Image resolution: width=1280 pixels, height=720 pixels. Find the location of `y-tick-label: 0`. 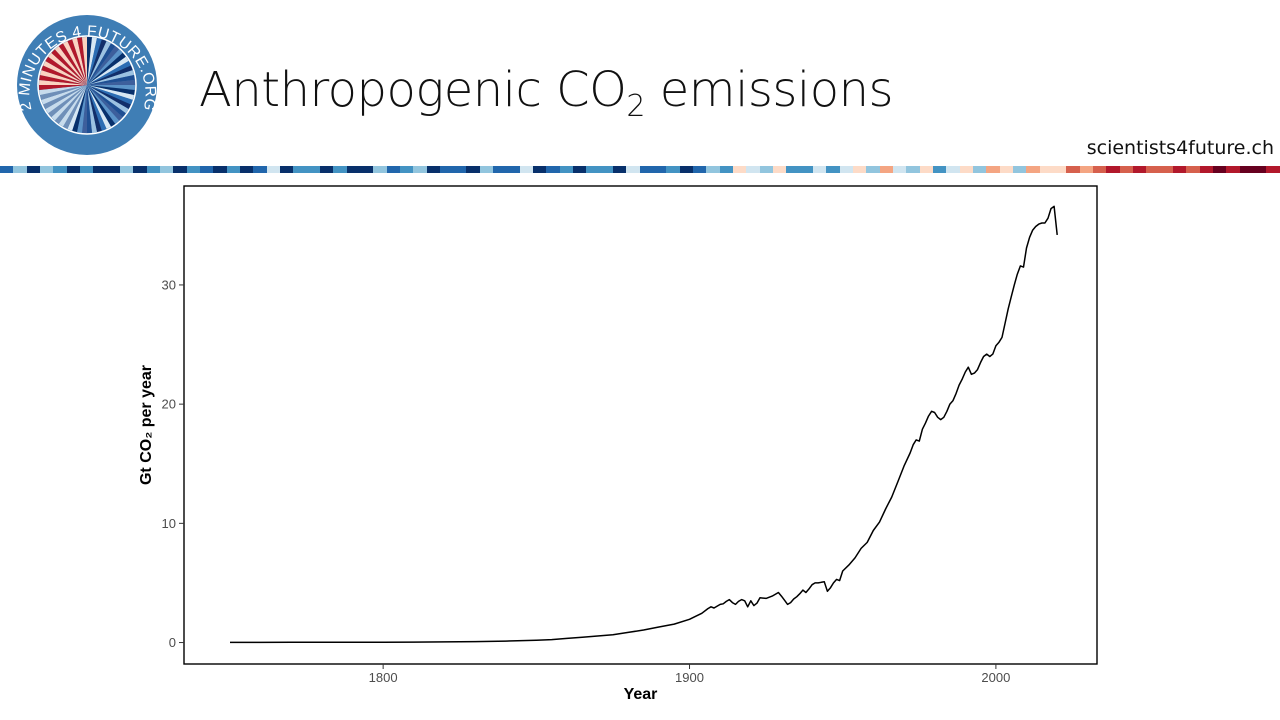

y-tick-label: 0 is located at coordinates (172, 642).